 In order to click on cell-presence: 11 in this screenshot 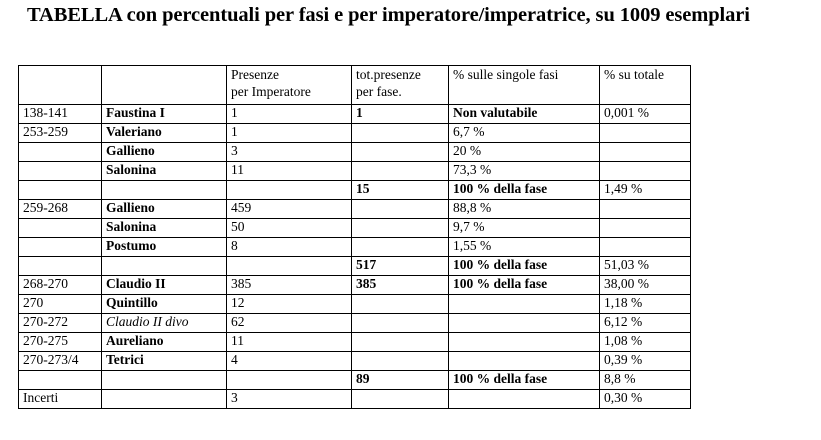, I will do `click(289, 342)`.